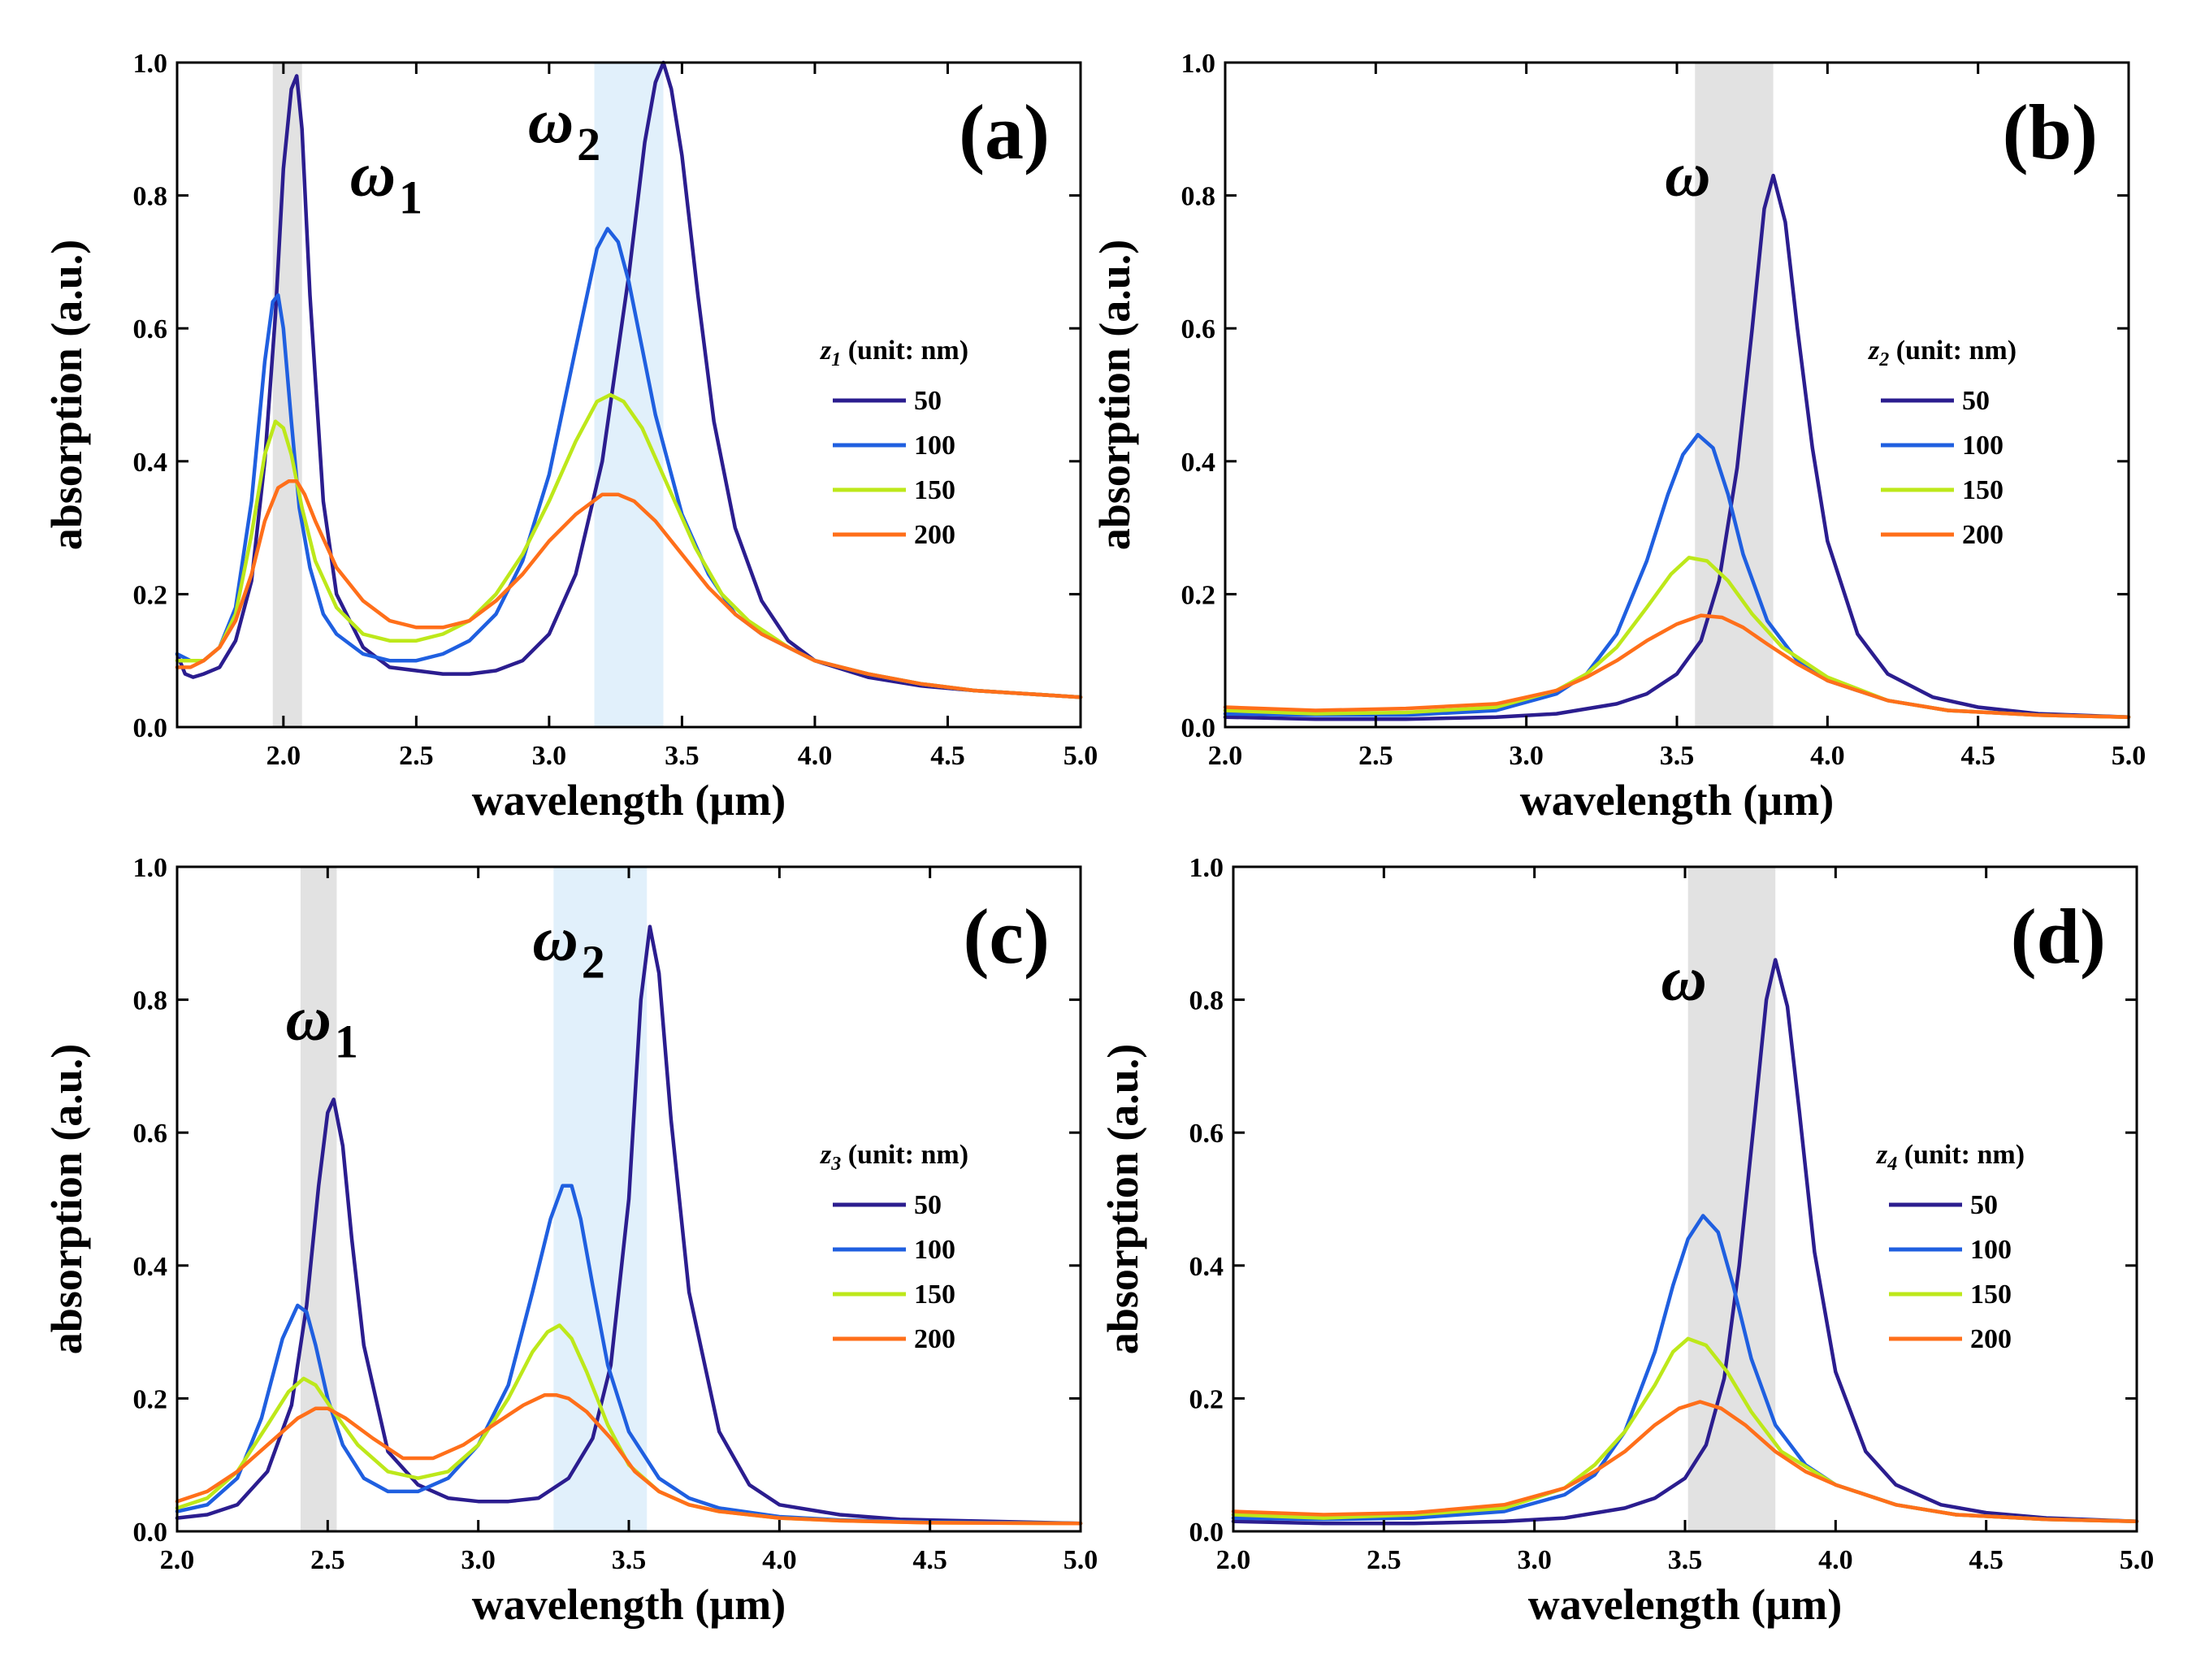 Image resolution: width=2192 pixels, height=1680 pixels. What do you see at coordinates (835, 1165) in the screenshot?
I see `legend-var-sub: 3` at bounding box center [835, 1165].